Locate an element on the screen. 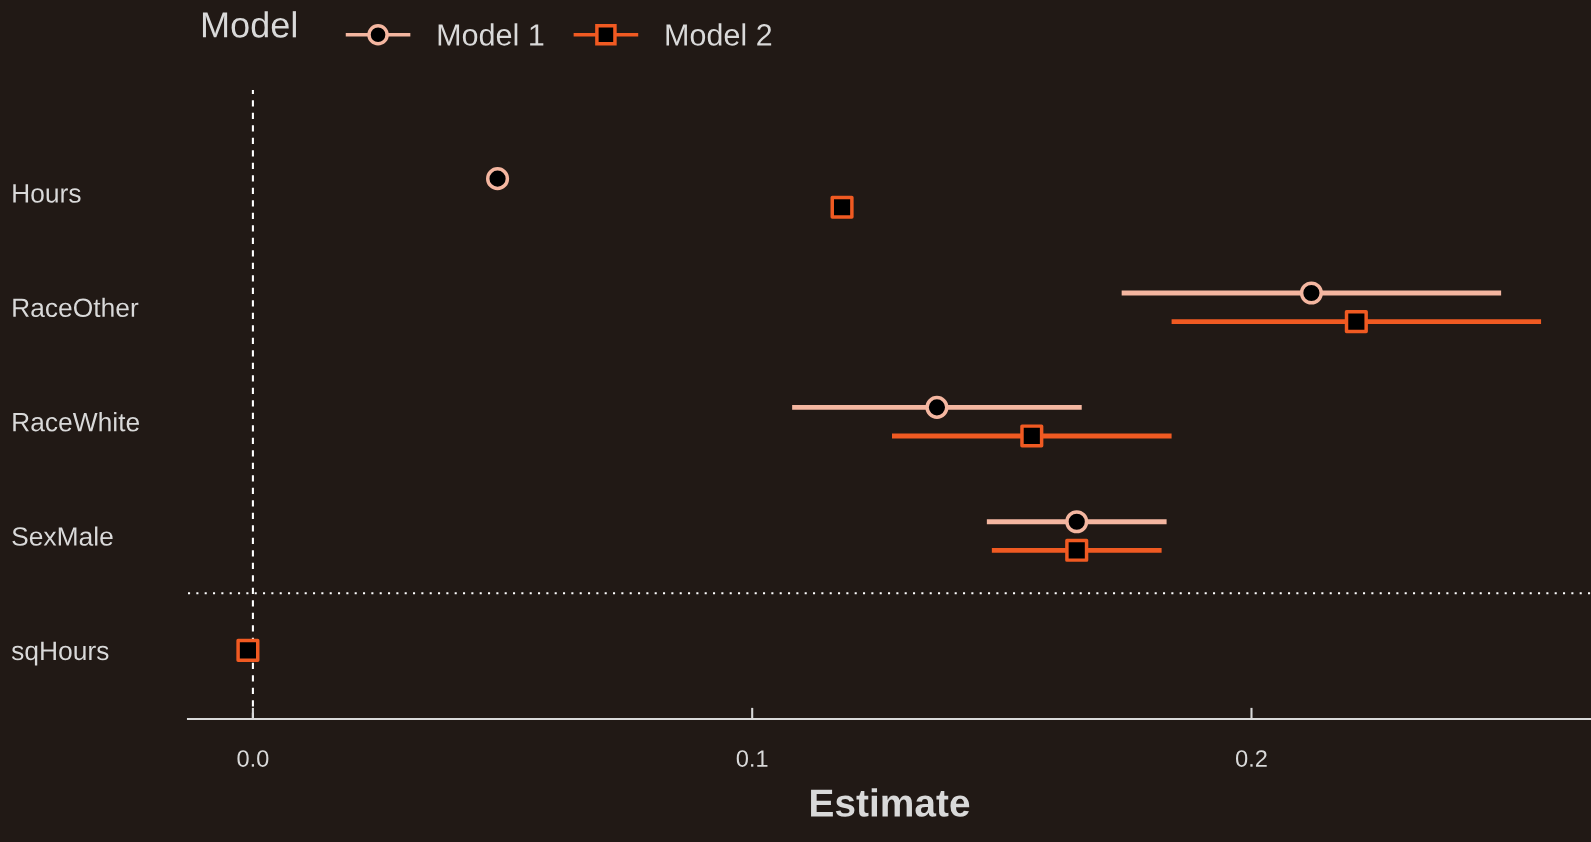  x-tick-label: 0.1 is located at coordinates (752, 758).